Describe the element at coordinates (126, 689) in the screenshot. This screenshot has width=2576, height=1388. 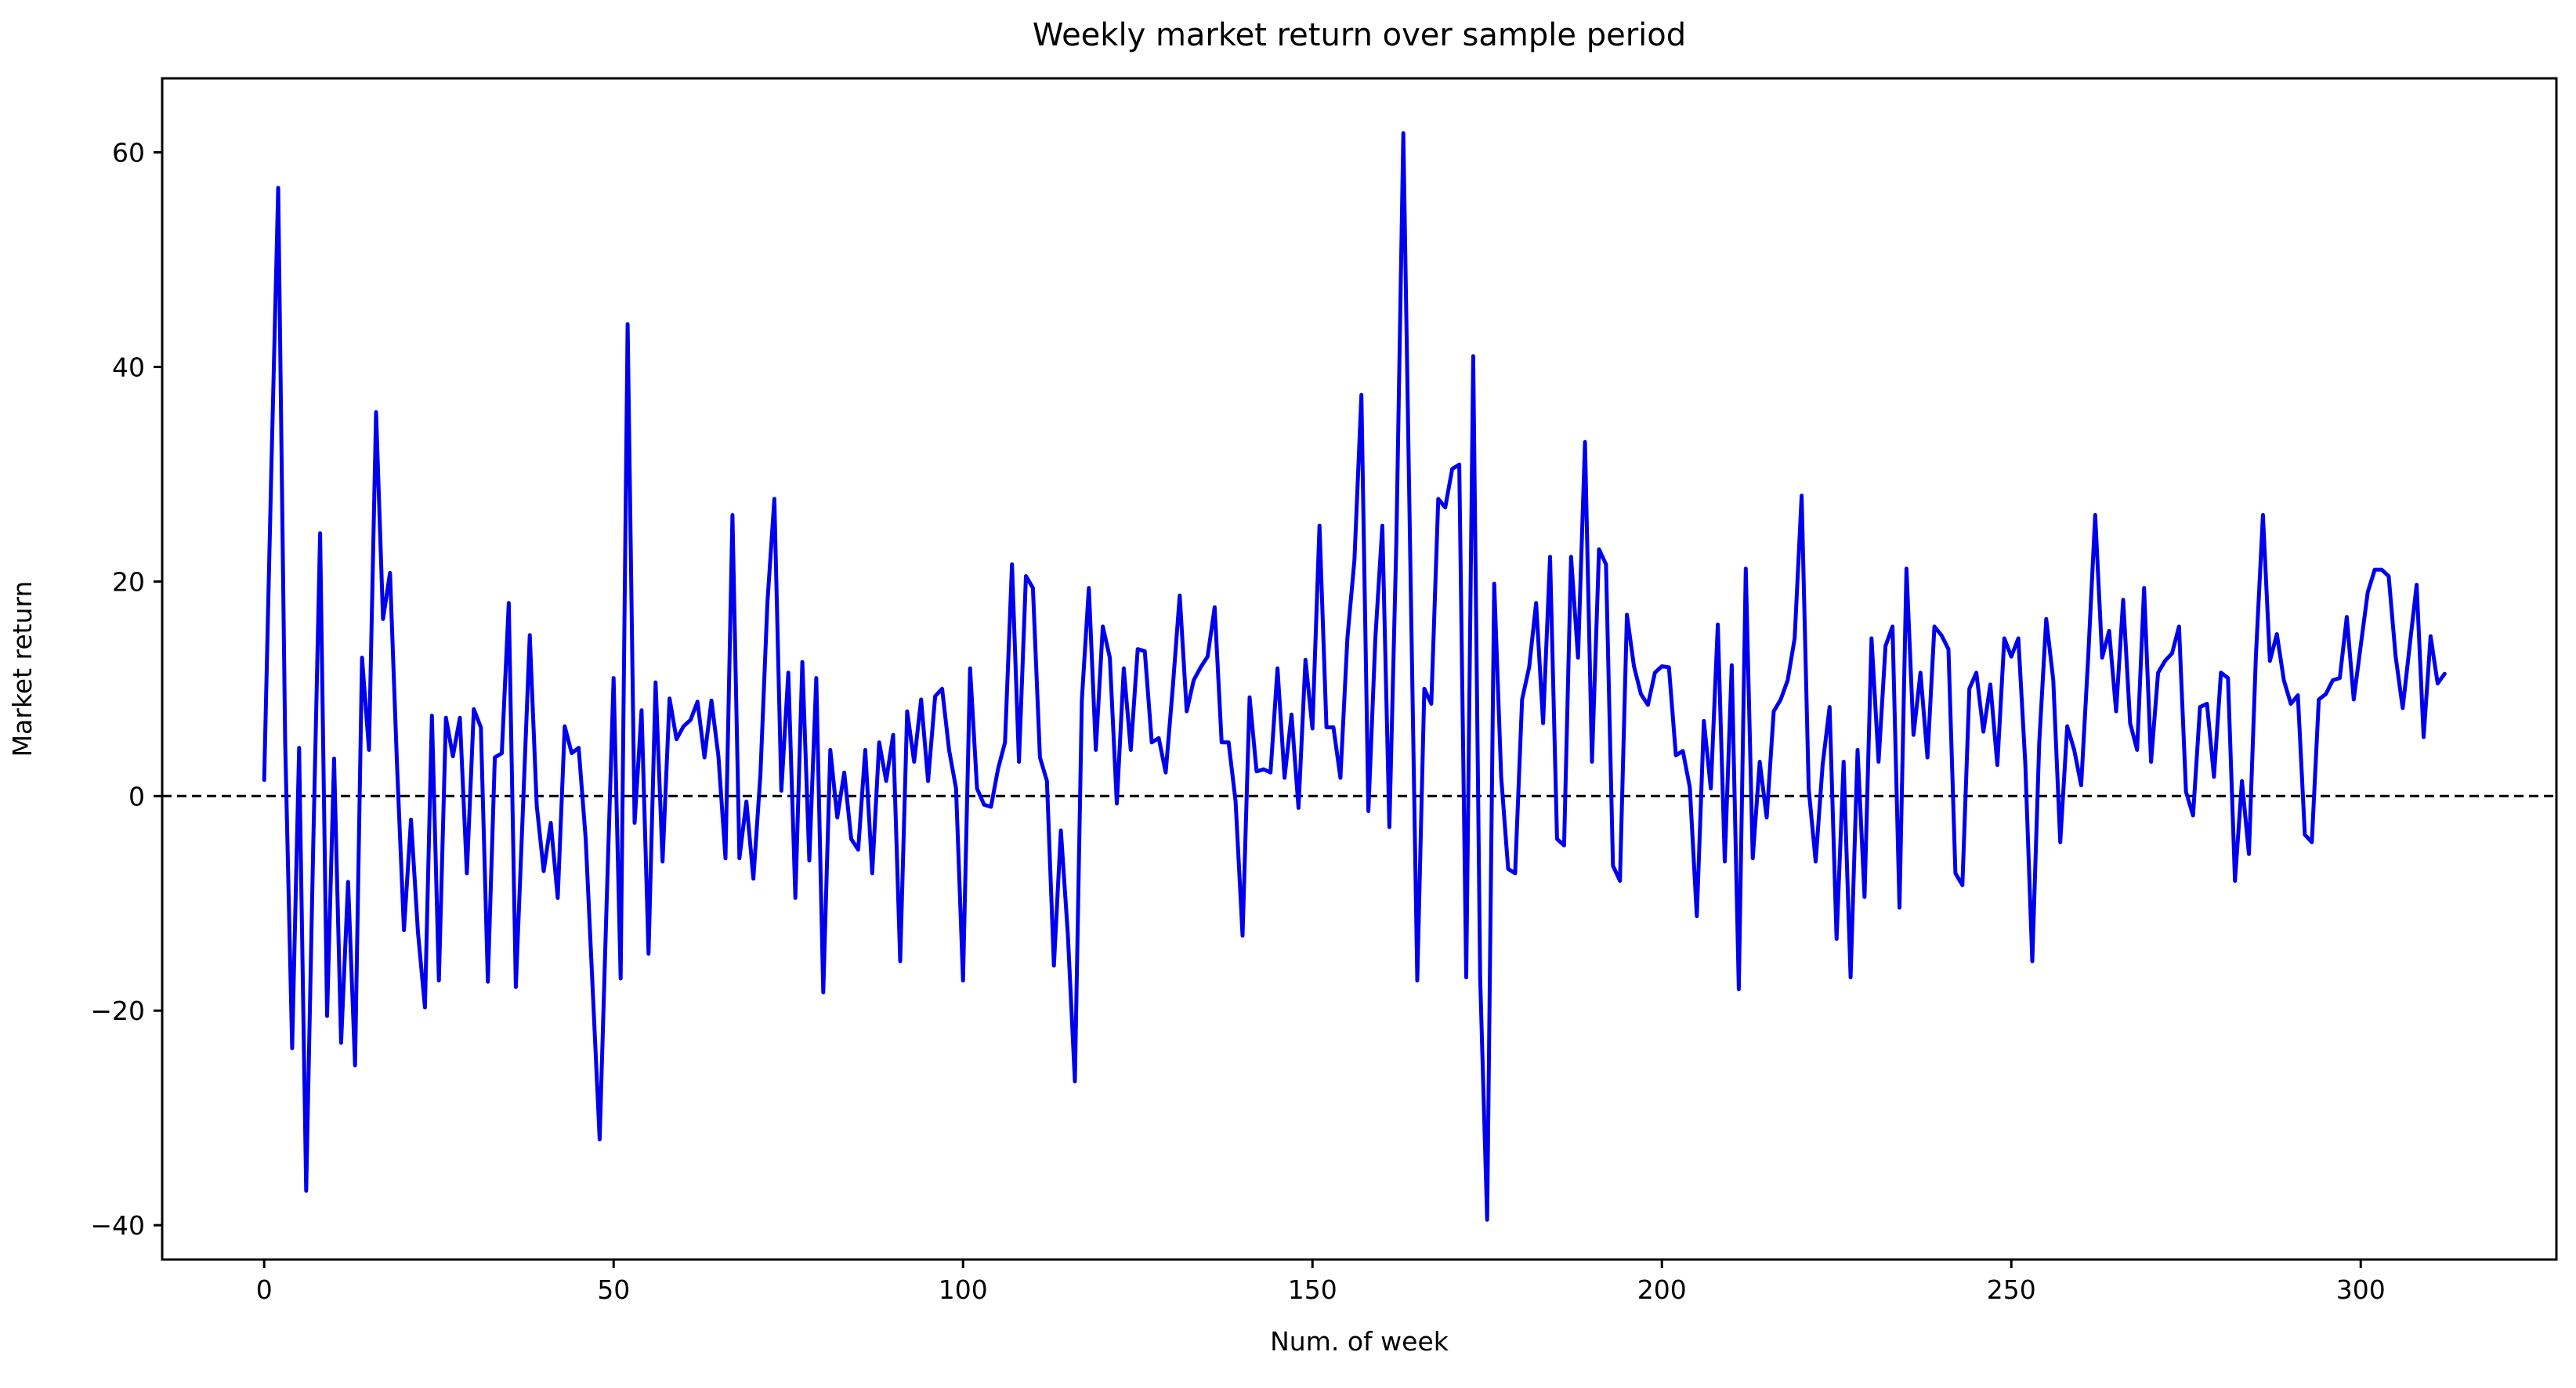
I see `y-axis-ticks: −40 −20 0 20 40 60` at that location.